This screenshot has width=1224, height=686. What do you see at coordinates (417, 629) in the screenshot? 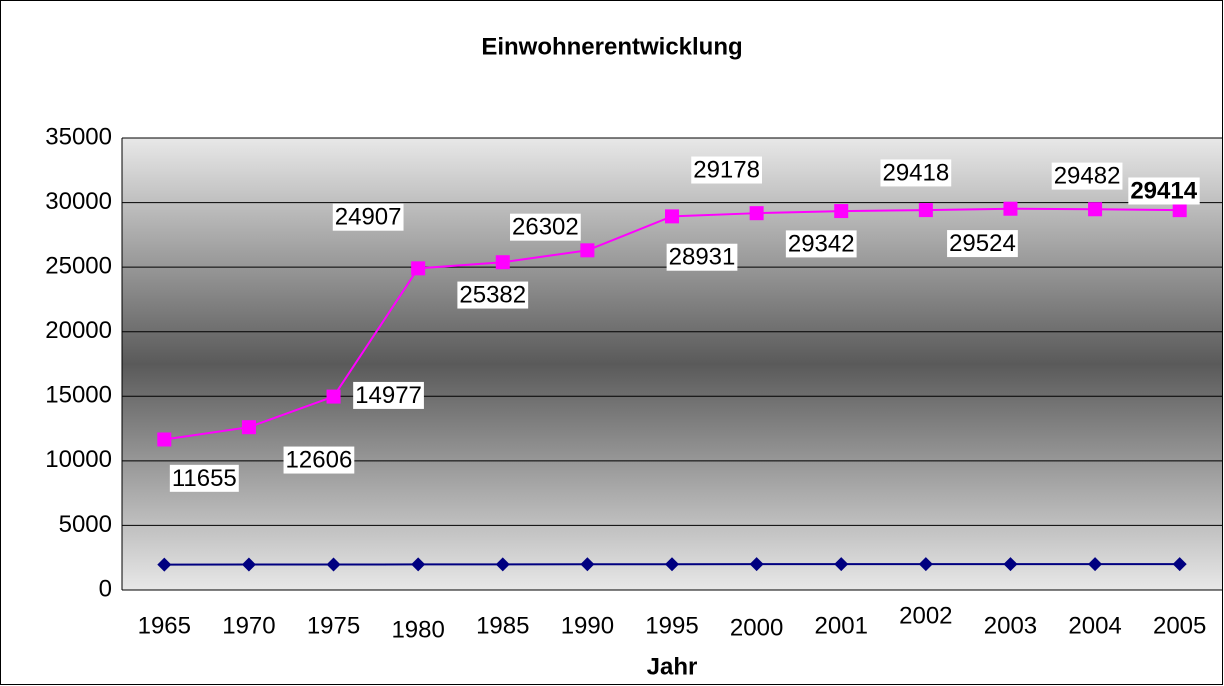
I see `x-tick-label: 1980` at bounding box center [417, 629].